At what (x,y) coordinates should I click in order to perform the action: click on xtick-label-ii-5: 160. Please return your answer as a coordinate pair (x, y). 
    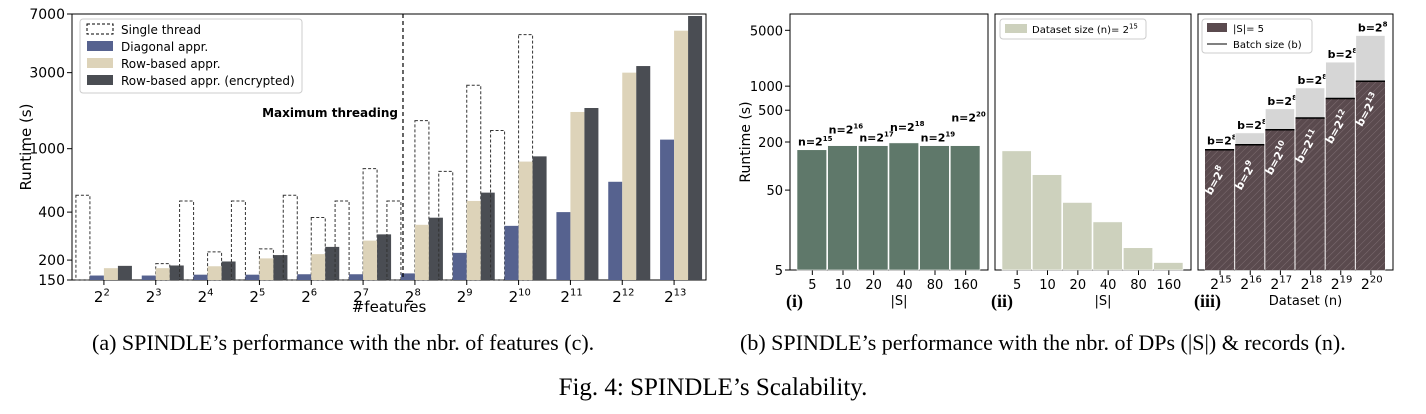
    Looking at the image, I should click on (1168, 285).